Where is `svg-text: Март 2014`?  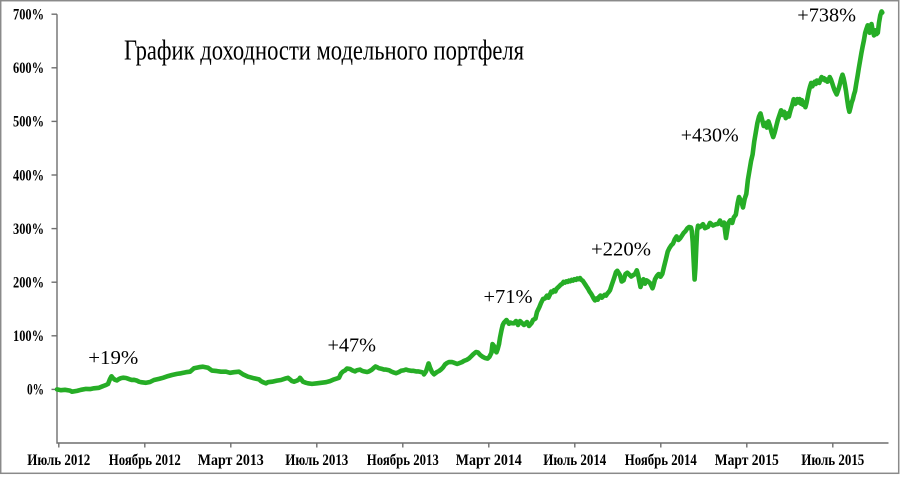
svg-text: Март 2014 is located at coordinates (489, 460).